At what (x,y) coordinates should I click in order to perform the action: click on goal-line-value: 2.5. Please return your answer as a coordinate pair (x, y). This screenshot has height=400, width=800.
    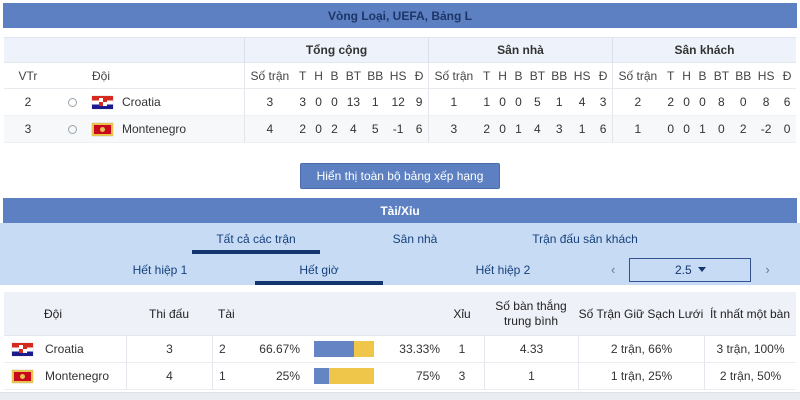
    Looking at the image, I should click on (683, 269).